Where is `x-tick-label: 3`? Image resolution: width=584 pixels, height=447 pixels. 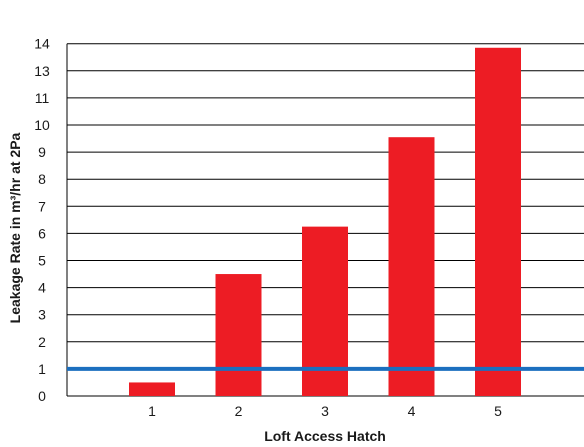
x-tick-label: 3 is located at coordinates (325, 411).